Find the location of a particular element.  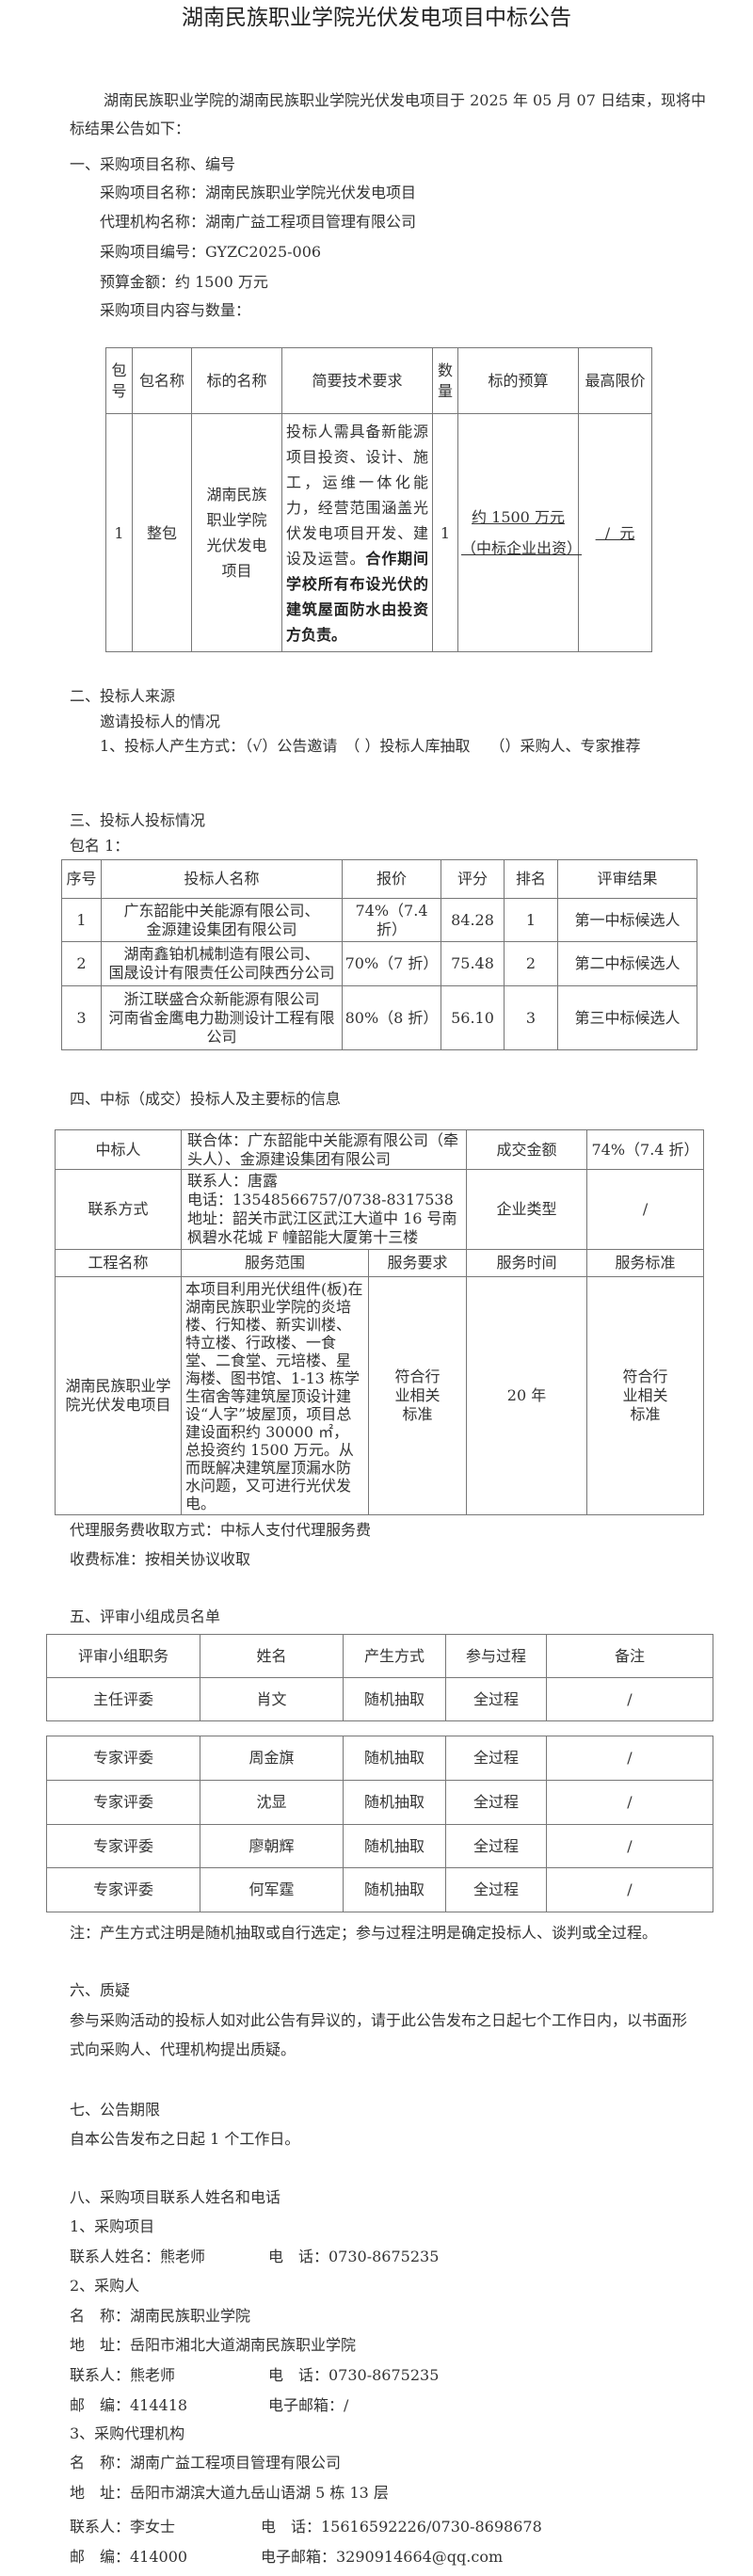

panel-name: 何军霆 is located at coordinates (272, 1889).